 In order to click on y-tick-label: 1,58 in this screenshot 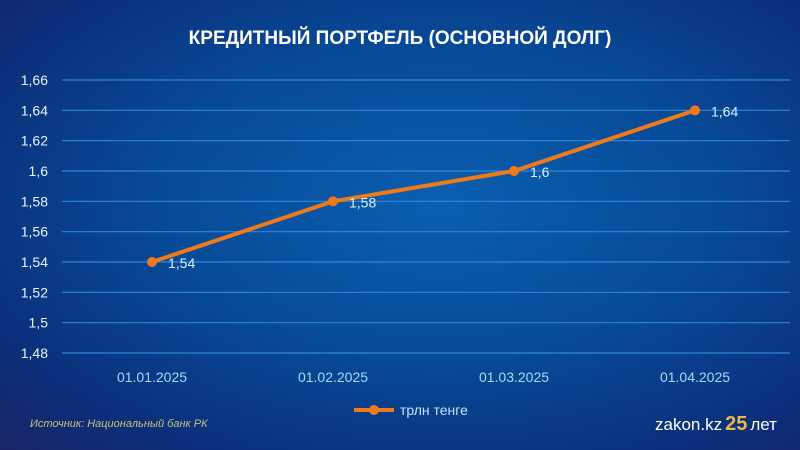, I will do `click(34, 201)`.